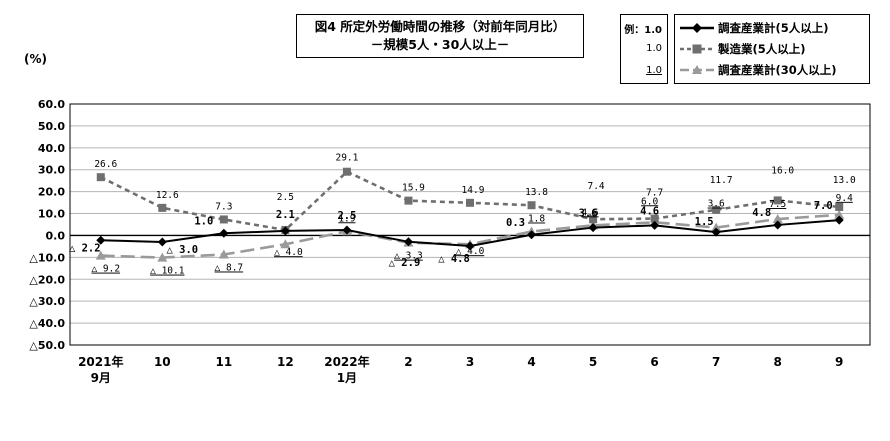 This screenshot has height=441, width=890. I want to click on data-label-series-2: 16.0, so click(782, 170).